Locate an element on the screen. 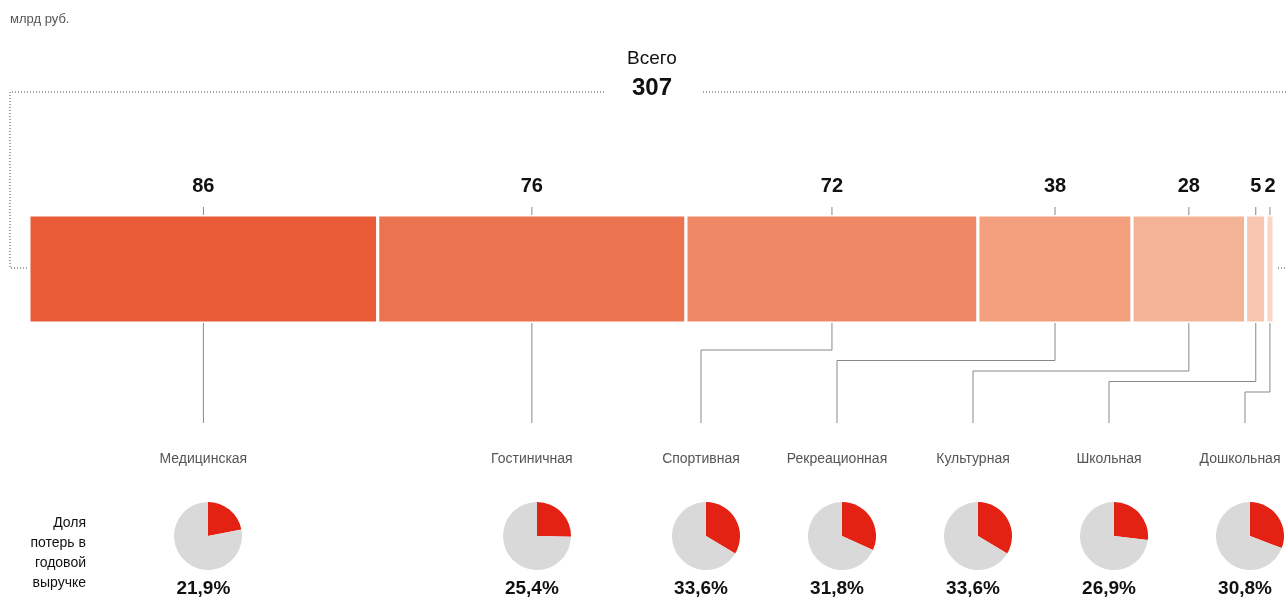  data-label: 28 is located at coordinates (1188, 185).